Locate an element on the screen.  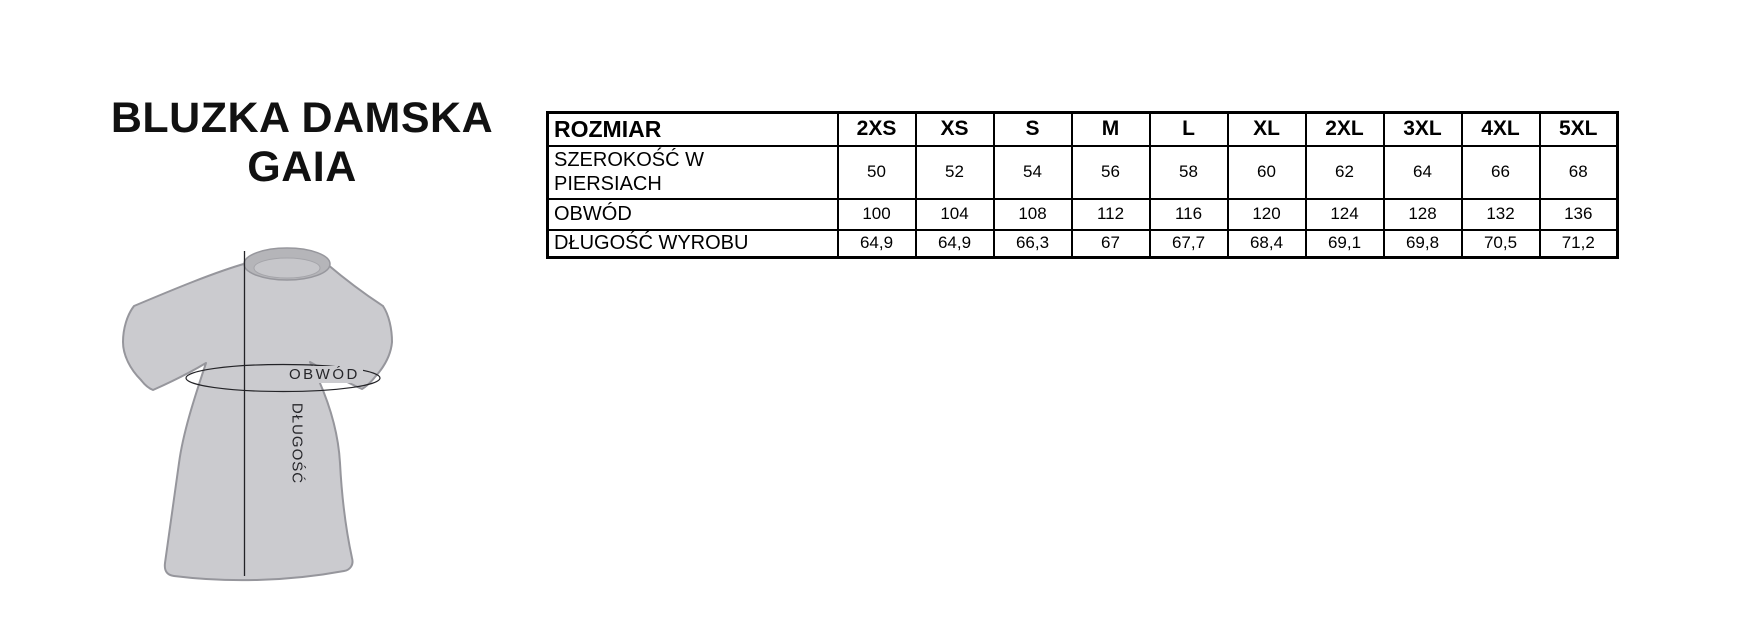
value-cell-szerokosc-3XL: 64 is located at coordinates (1422, 172).